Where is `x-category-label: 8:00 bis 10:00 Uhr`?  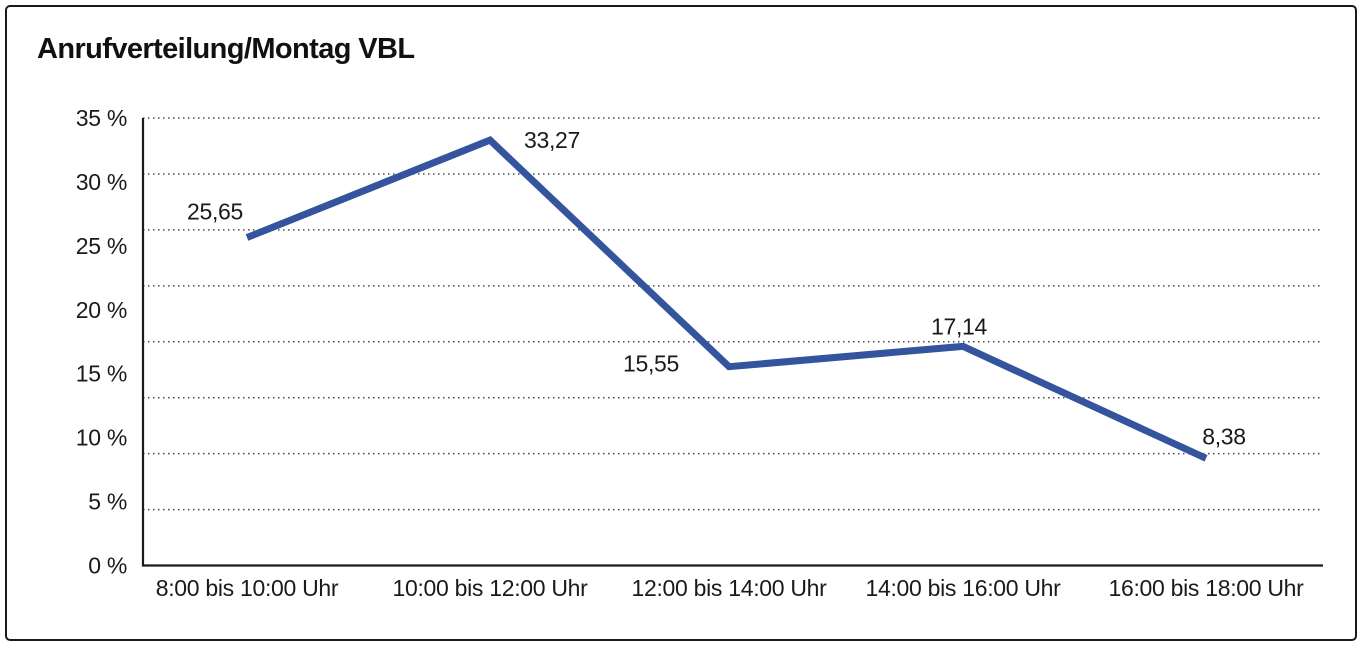
x-category-label: 8:00 bis 10:00 Uhr is located at coordinates (247, 588).